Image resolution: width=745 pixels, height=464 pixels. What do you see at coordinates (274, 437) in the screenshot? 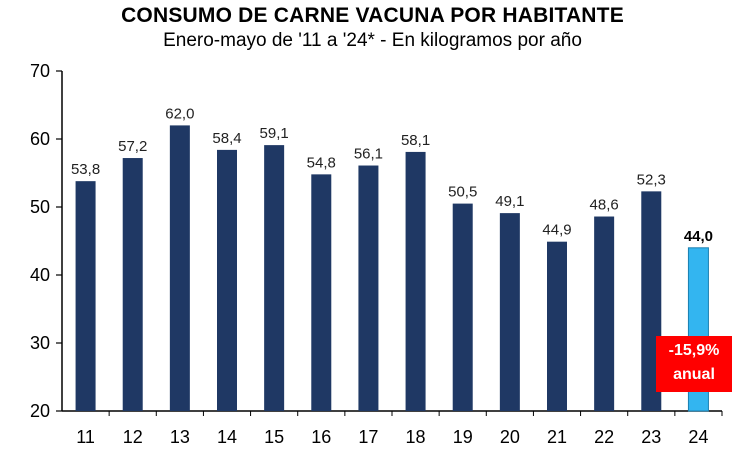
I see `x-tick-label: 15` at bounding box center [274, 437].